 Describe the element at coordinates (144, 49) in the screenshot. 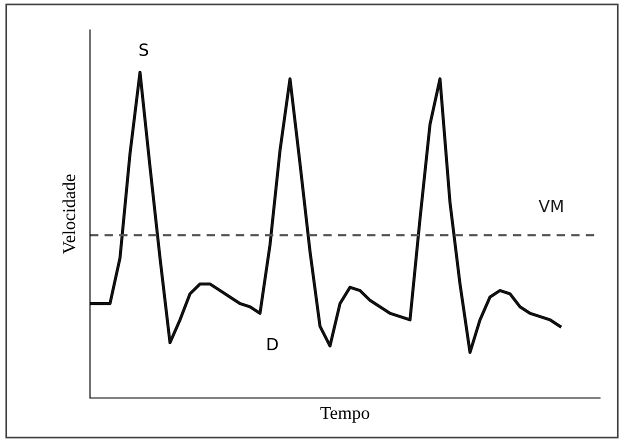

I see `text: S` at that location.